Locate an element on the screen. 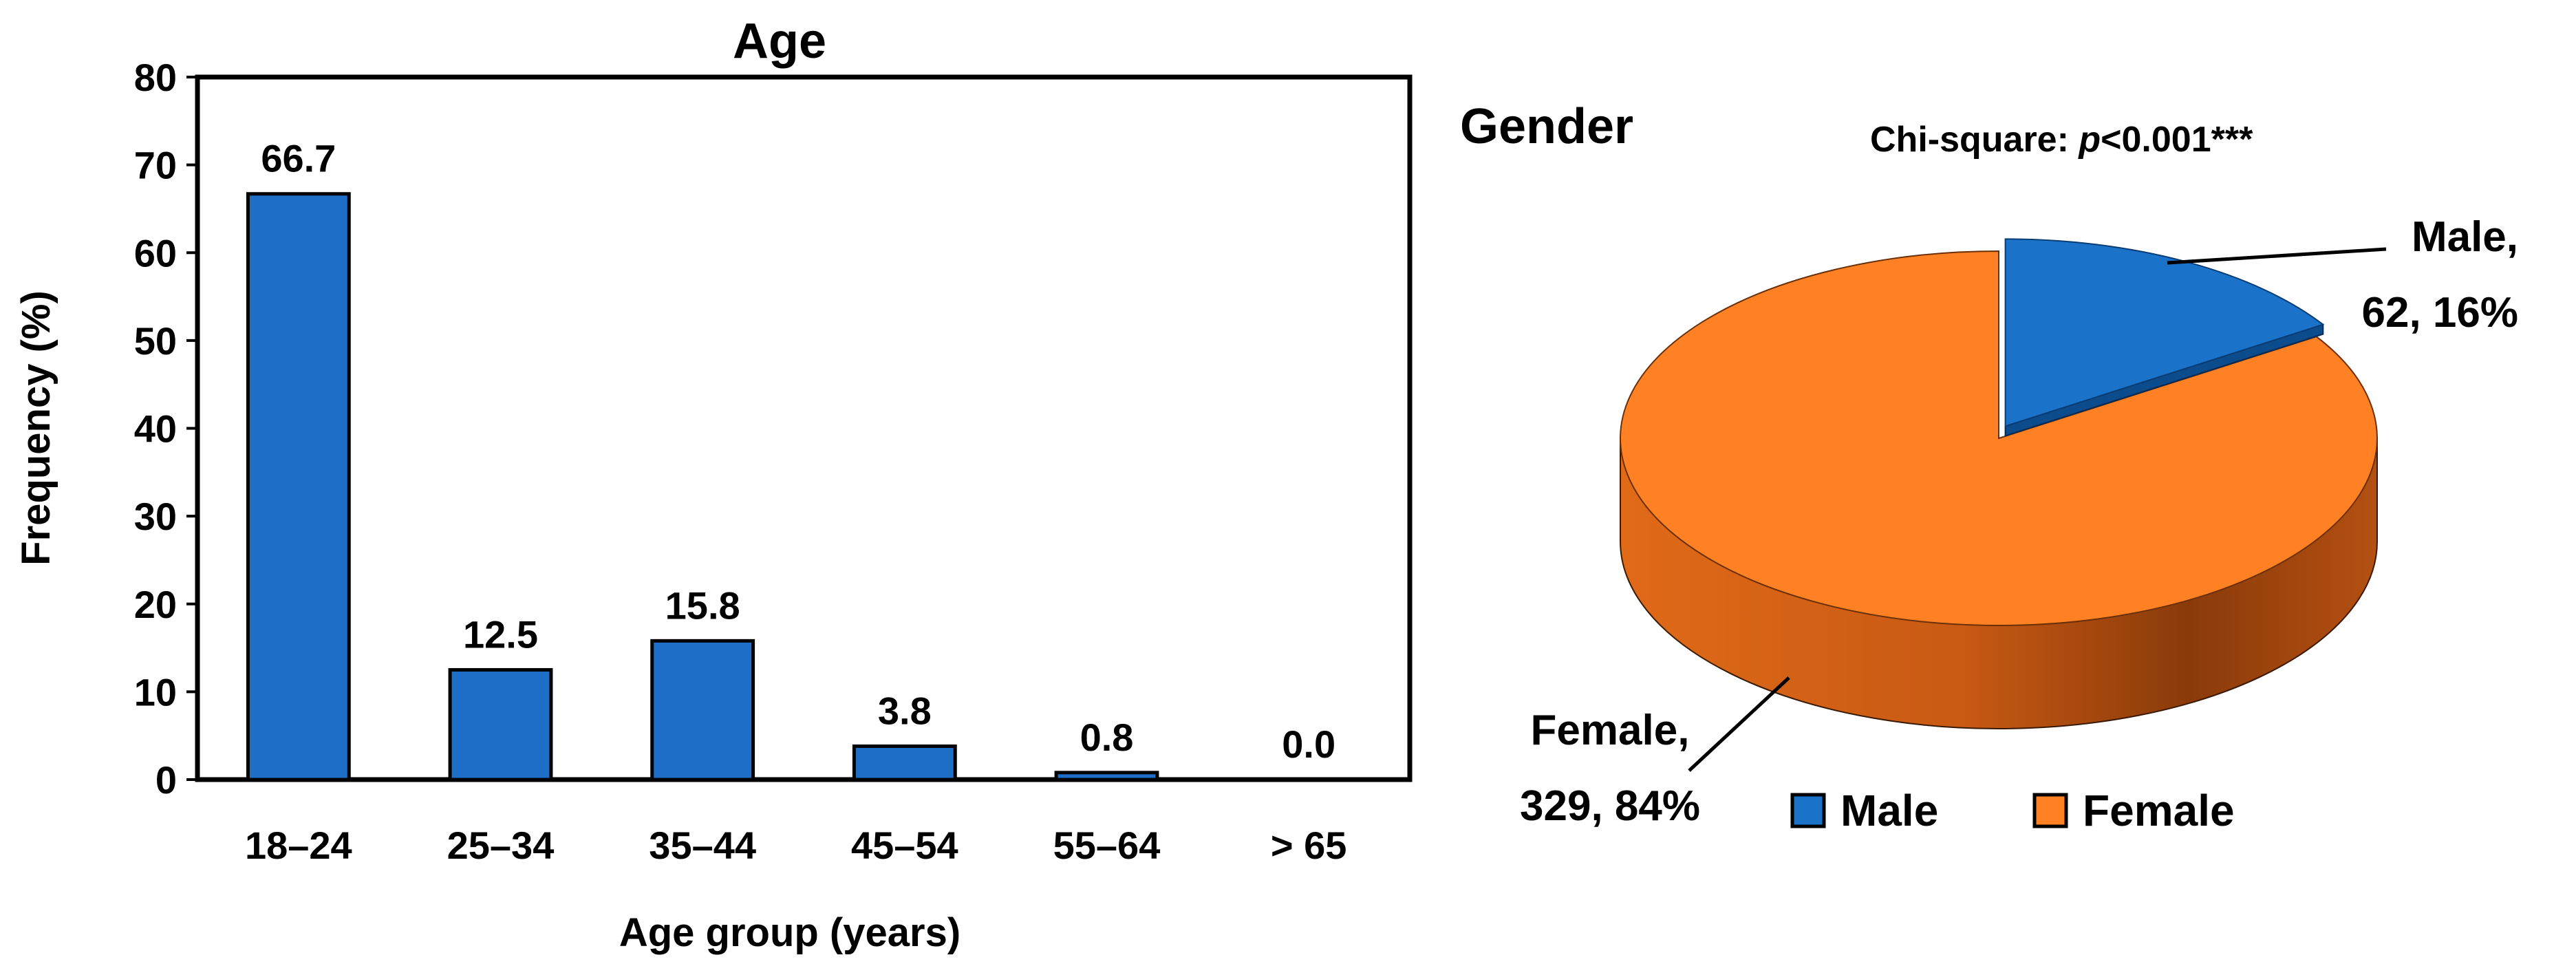 The height and width of the screenshot is (975, 2576). male-legend-swatch is located at coordinates (1808, 810).